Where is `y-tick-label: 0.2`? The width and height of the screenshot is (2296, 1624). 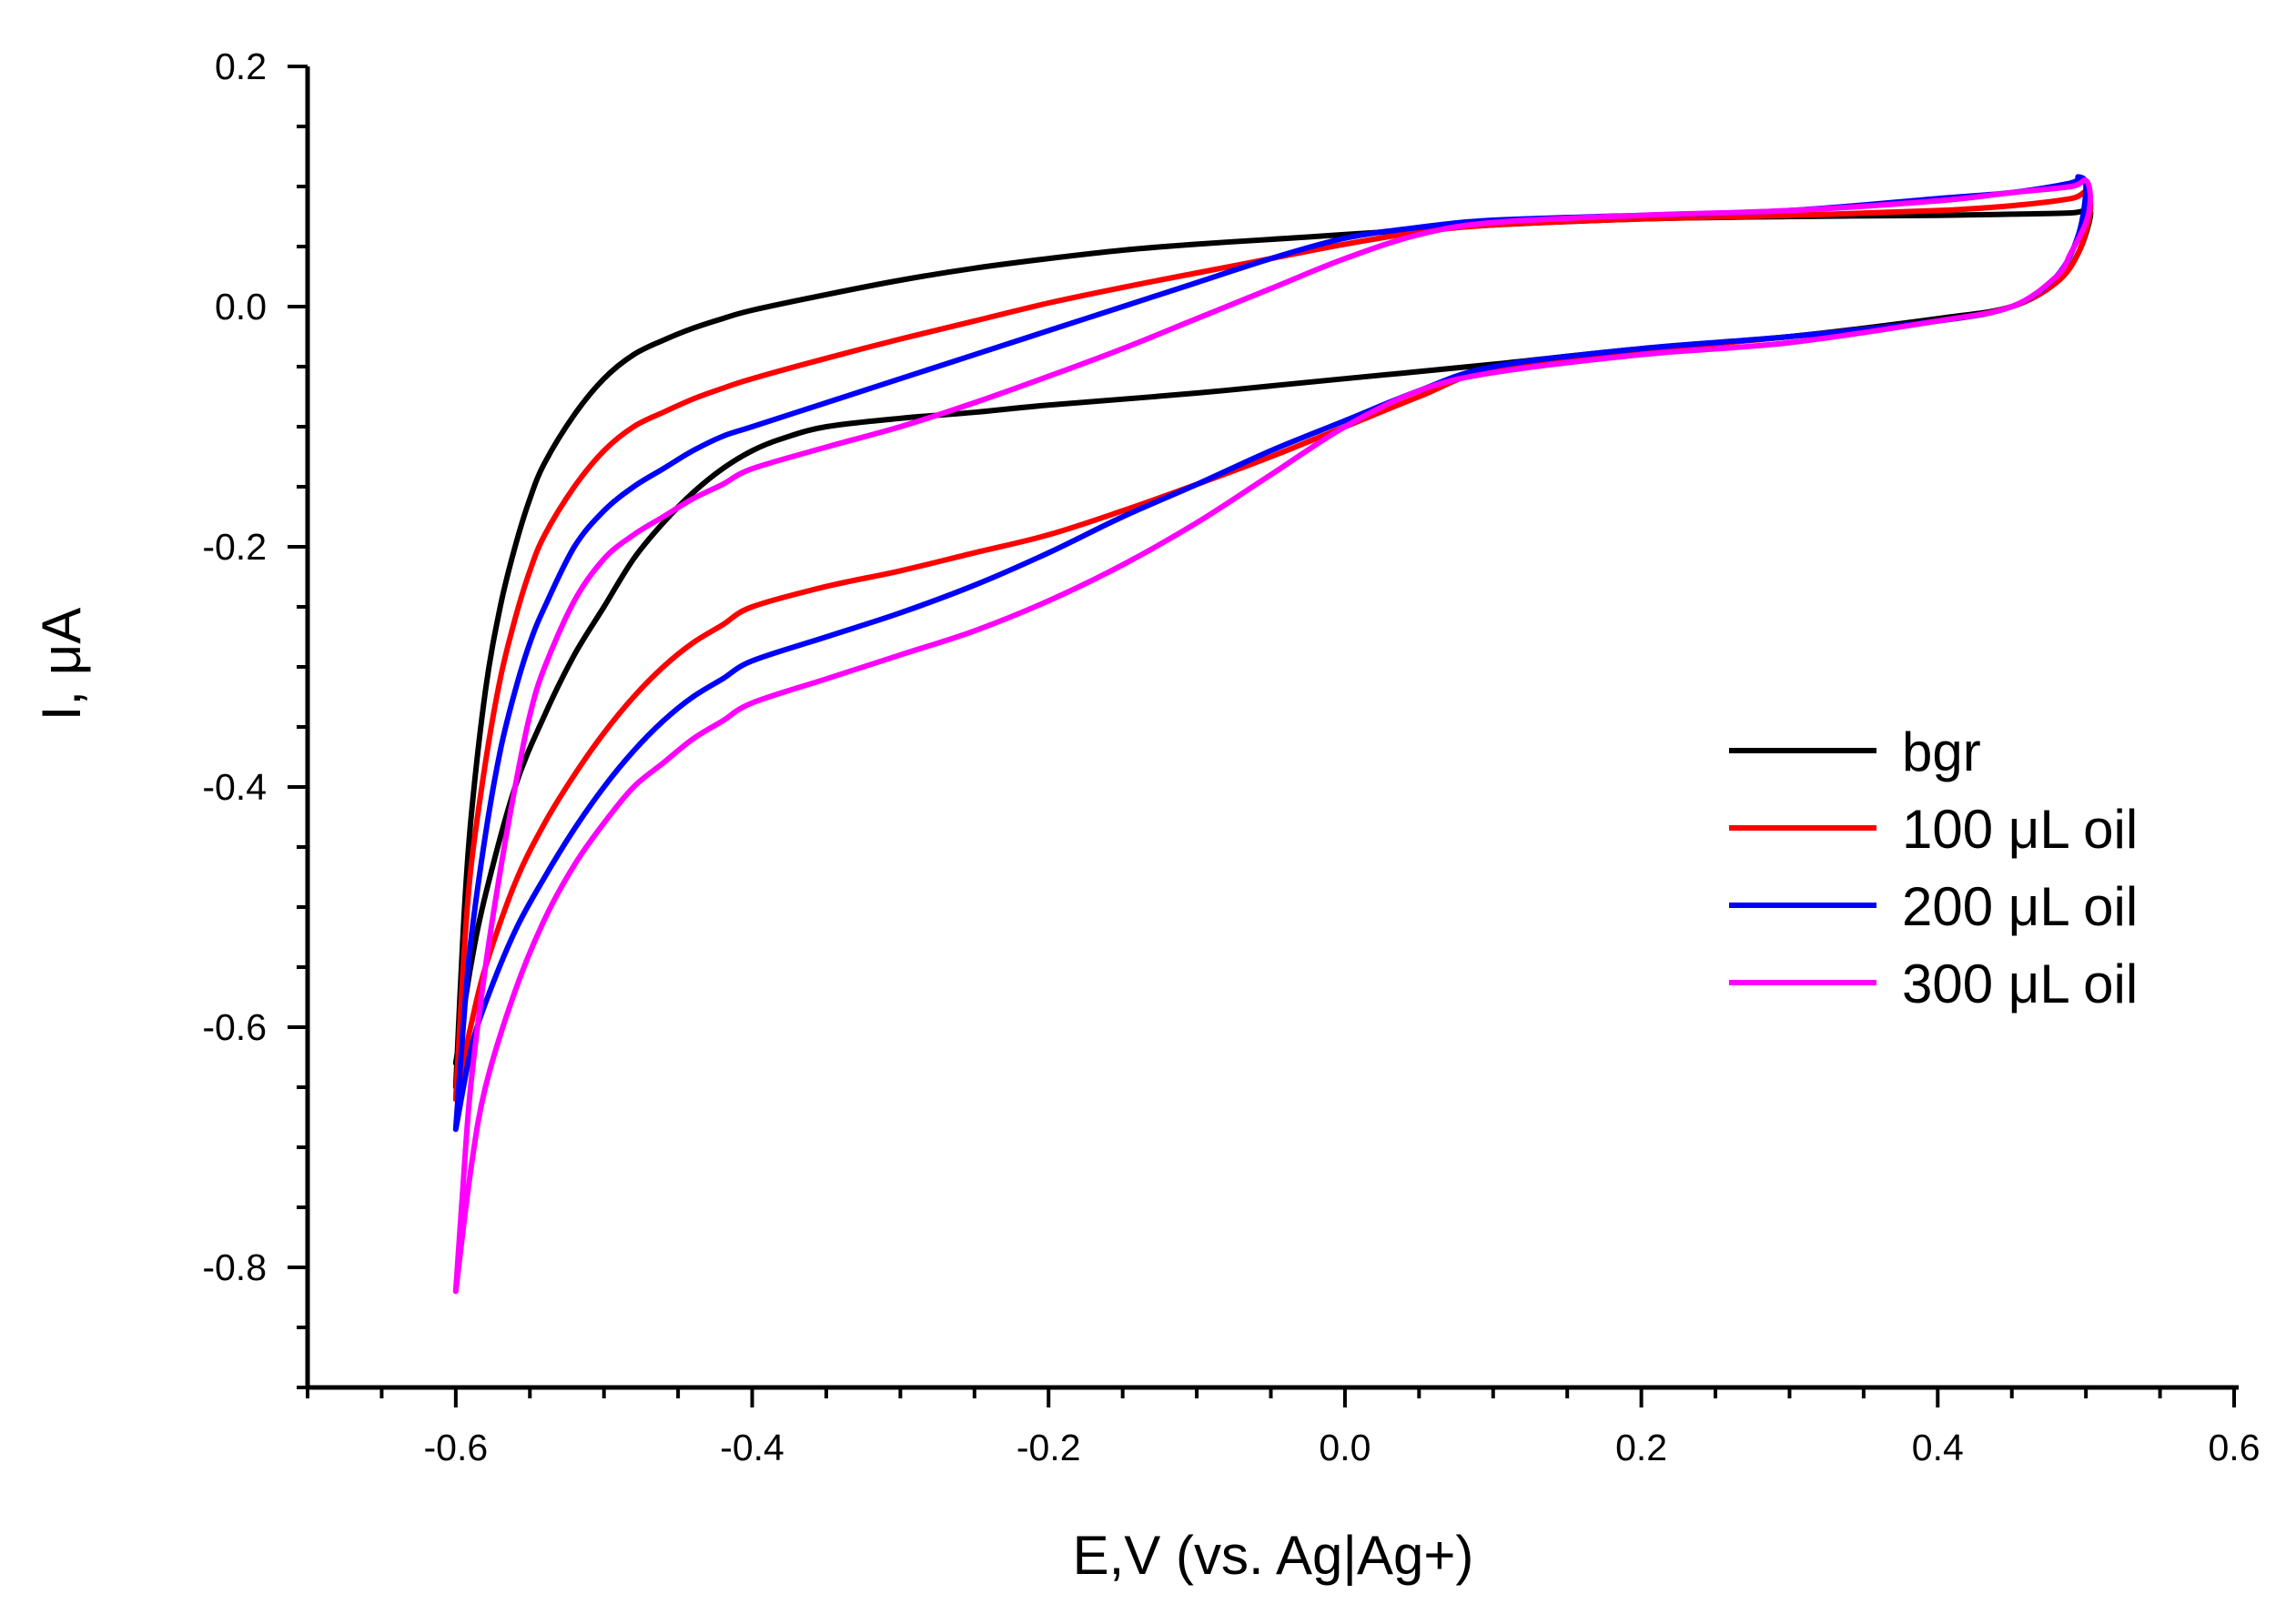
y-tick-label: 0.2 is located at coordinates (241, 66).